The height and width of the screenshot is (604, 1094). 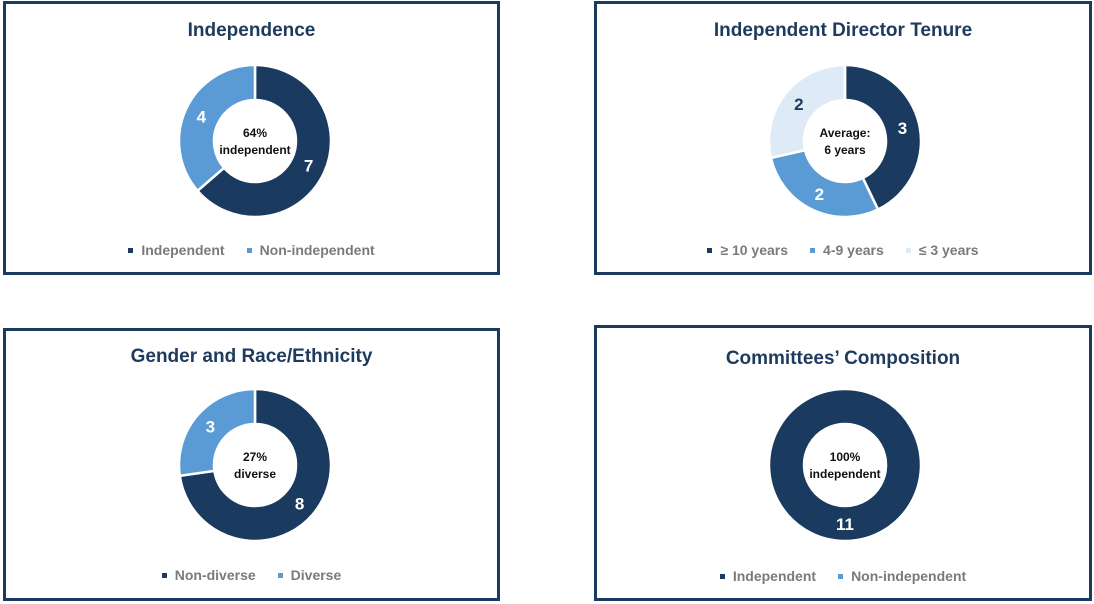 What do you see at coordinates (255, 457) in the screenshot?
I see `donut-center-label: 27%` at bounding box center [255, 457].